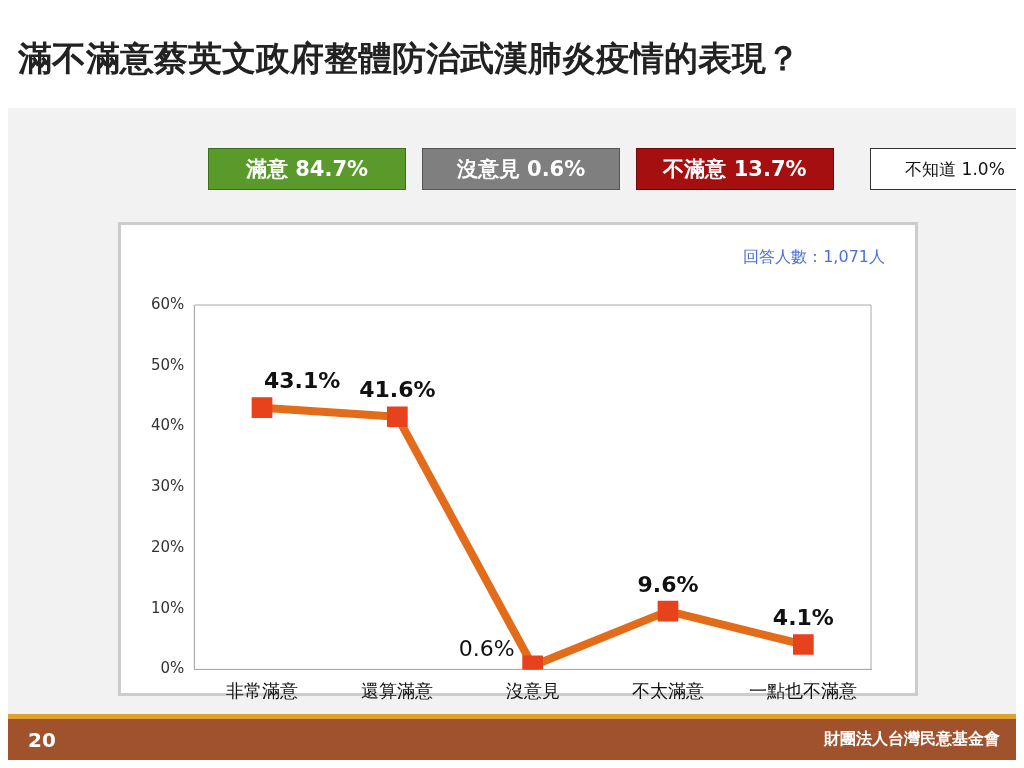 This screenshot has height=768, width=1024. I want to click on text: 財團法人台灣民意基金會, so click(912, 739).